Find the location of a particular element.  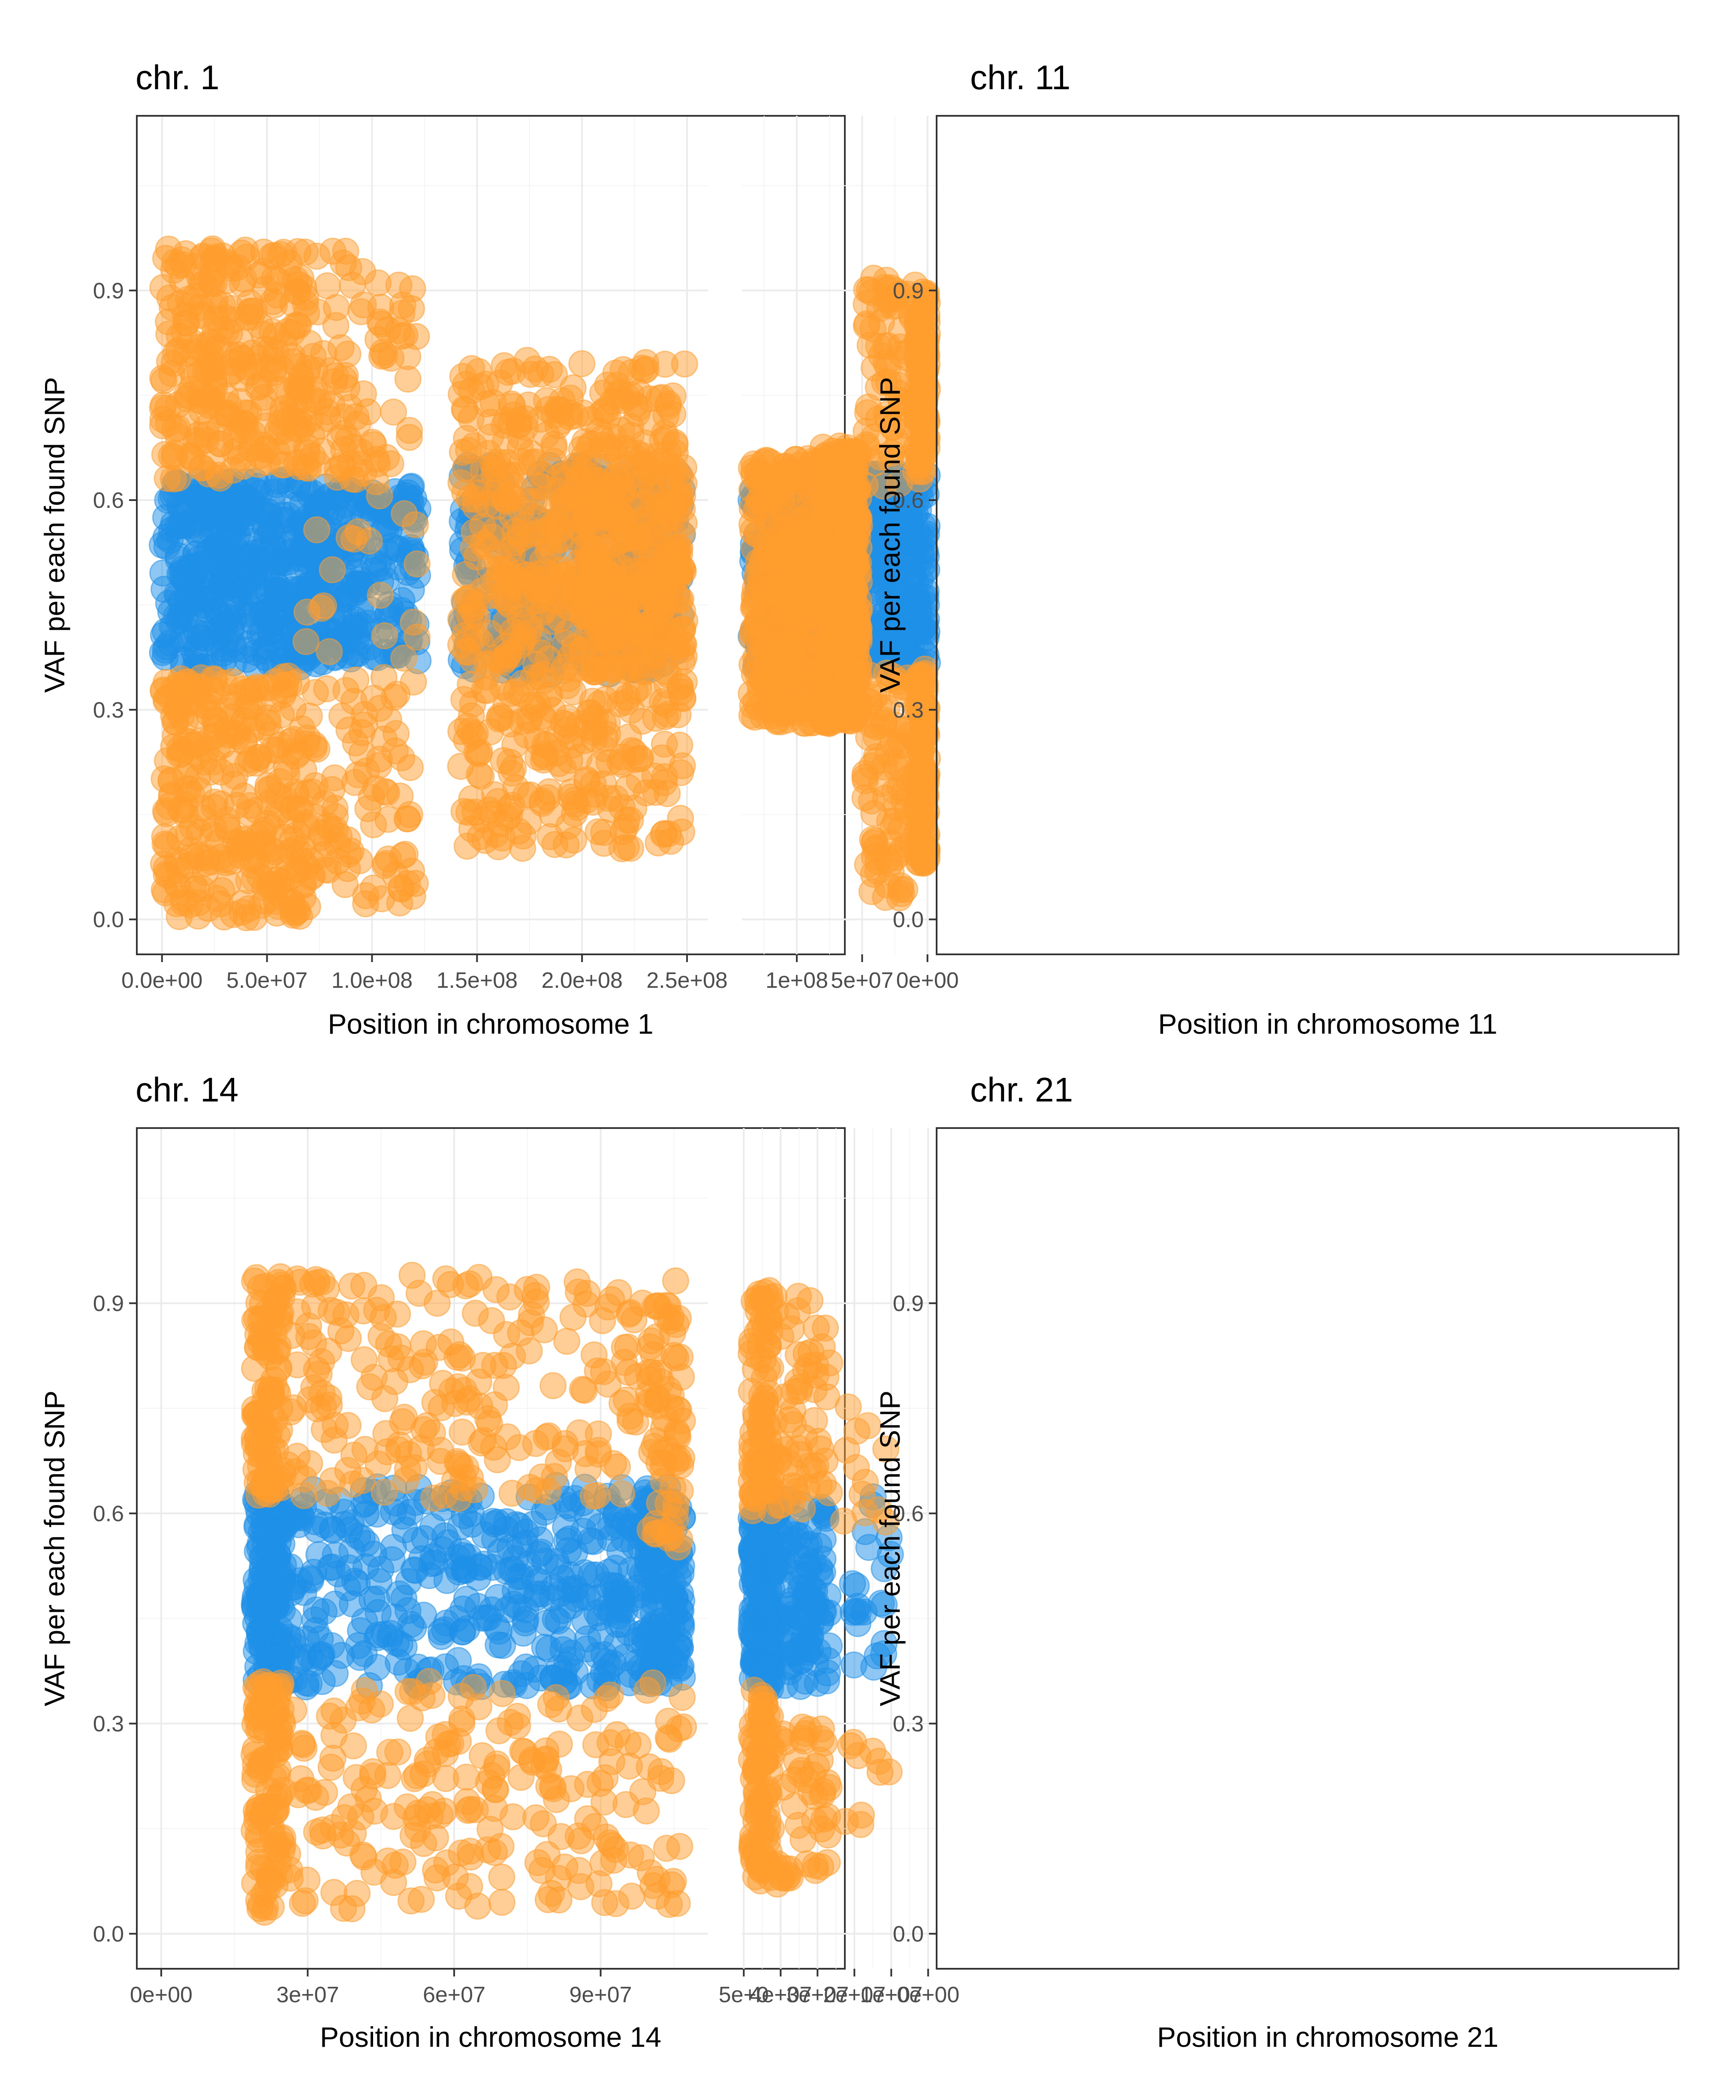

x-tick-label: 2.0e+08 is located at coordinates (581, 980).